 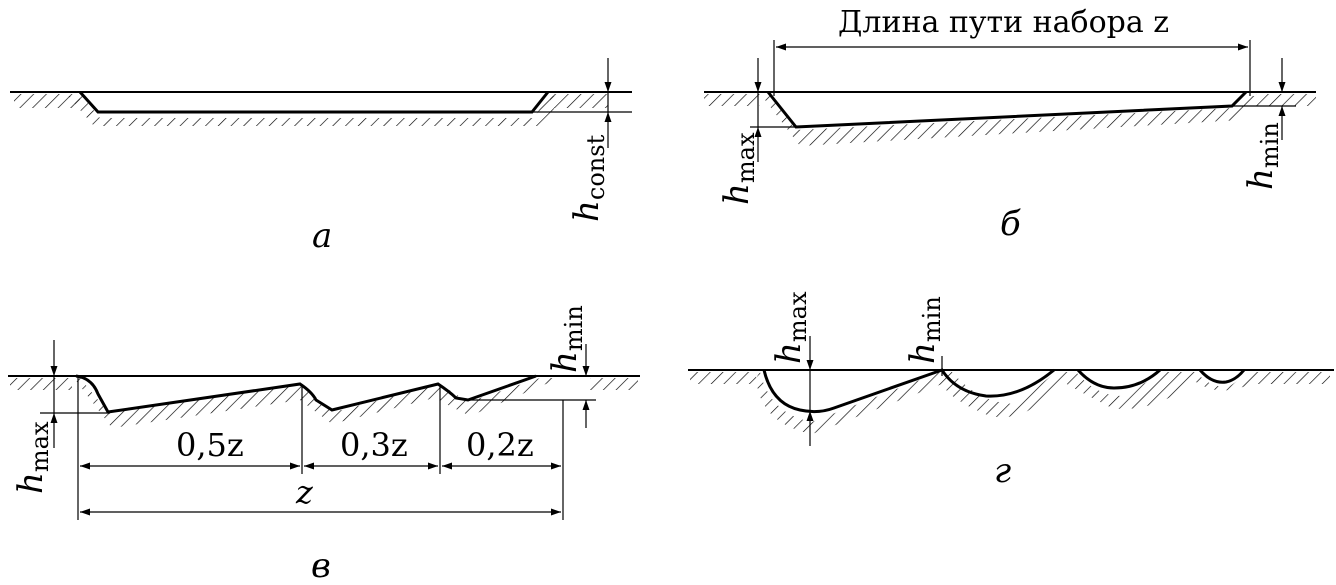 What do you see at coordinates (588, 178) in the screenshot?
I see `panel-a-h-const-label: hconst` at bounding box center [588, 178].